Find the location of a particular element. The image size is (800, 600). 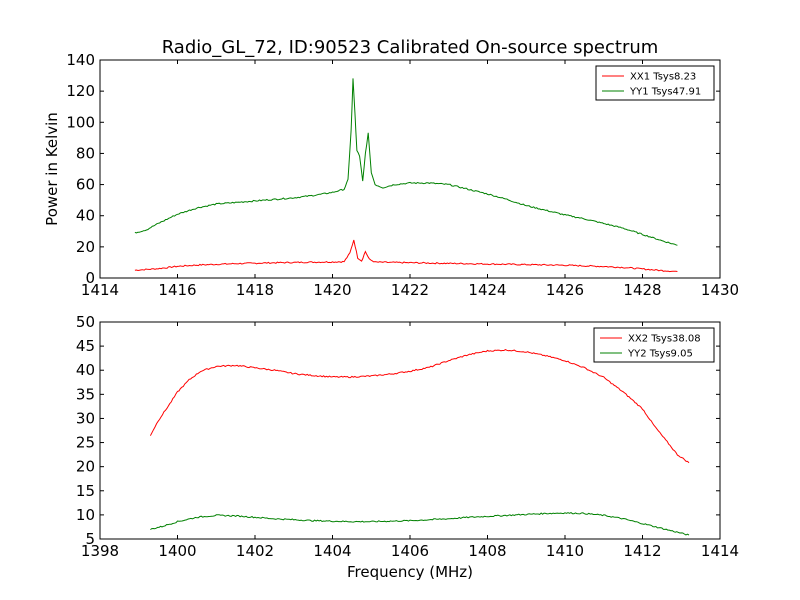

y-tick-label: 0 is located at coordinates (90, 278).